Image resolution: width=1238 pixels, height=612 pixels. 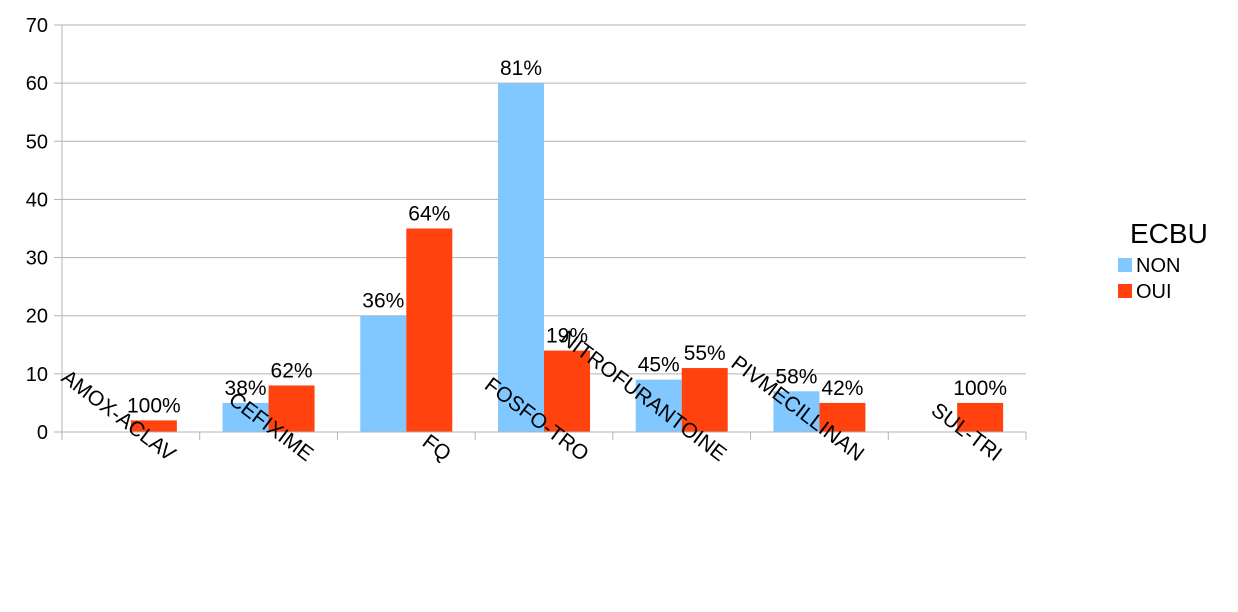 I want to click on legend-swatch-non, so click(x=1125, y=265).